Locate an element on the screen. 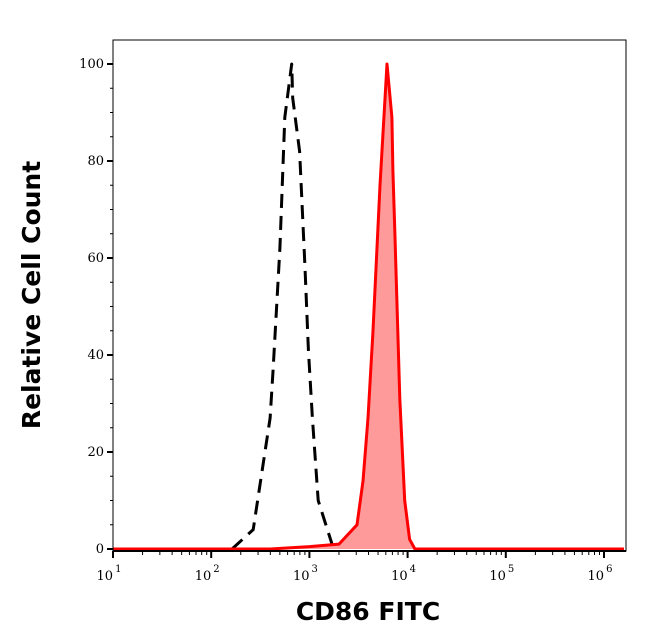 This screenshot has width=646, height=641. y-tick-label: 0 is located at coordinates (100, 549).